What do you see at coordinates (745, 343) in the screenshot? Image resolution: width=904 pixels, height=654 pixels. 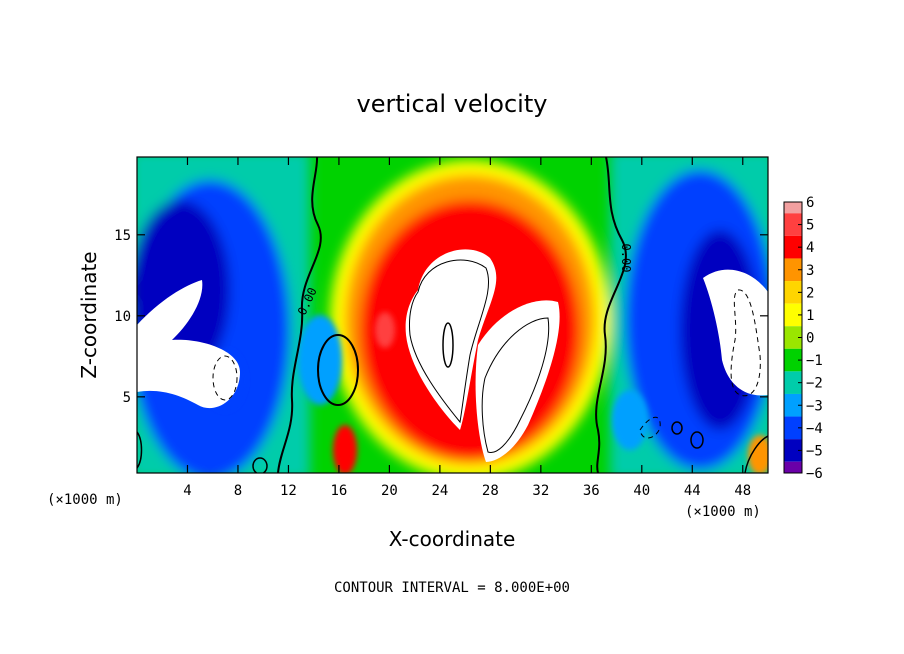 I see `negative-contour-right` at bounding box center [745, 343].